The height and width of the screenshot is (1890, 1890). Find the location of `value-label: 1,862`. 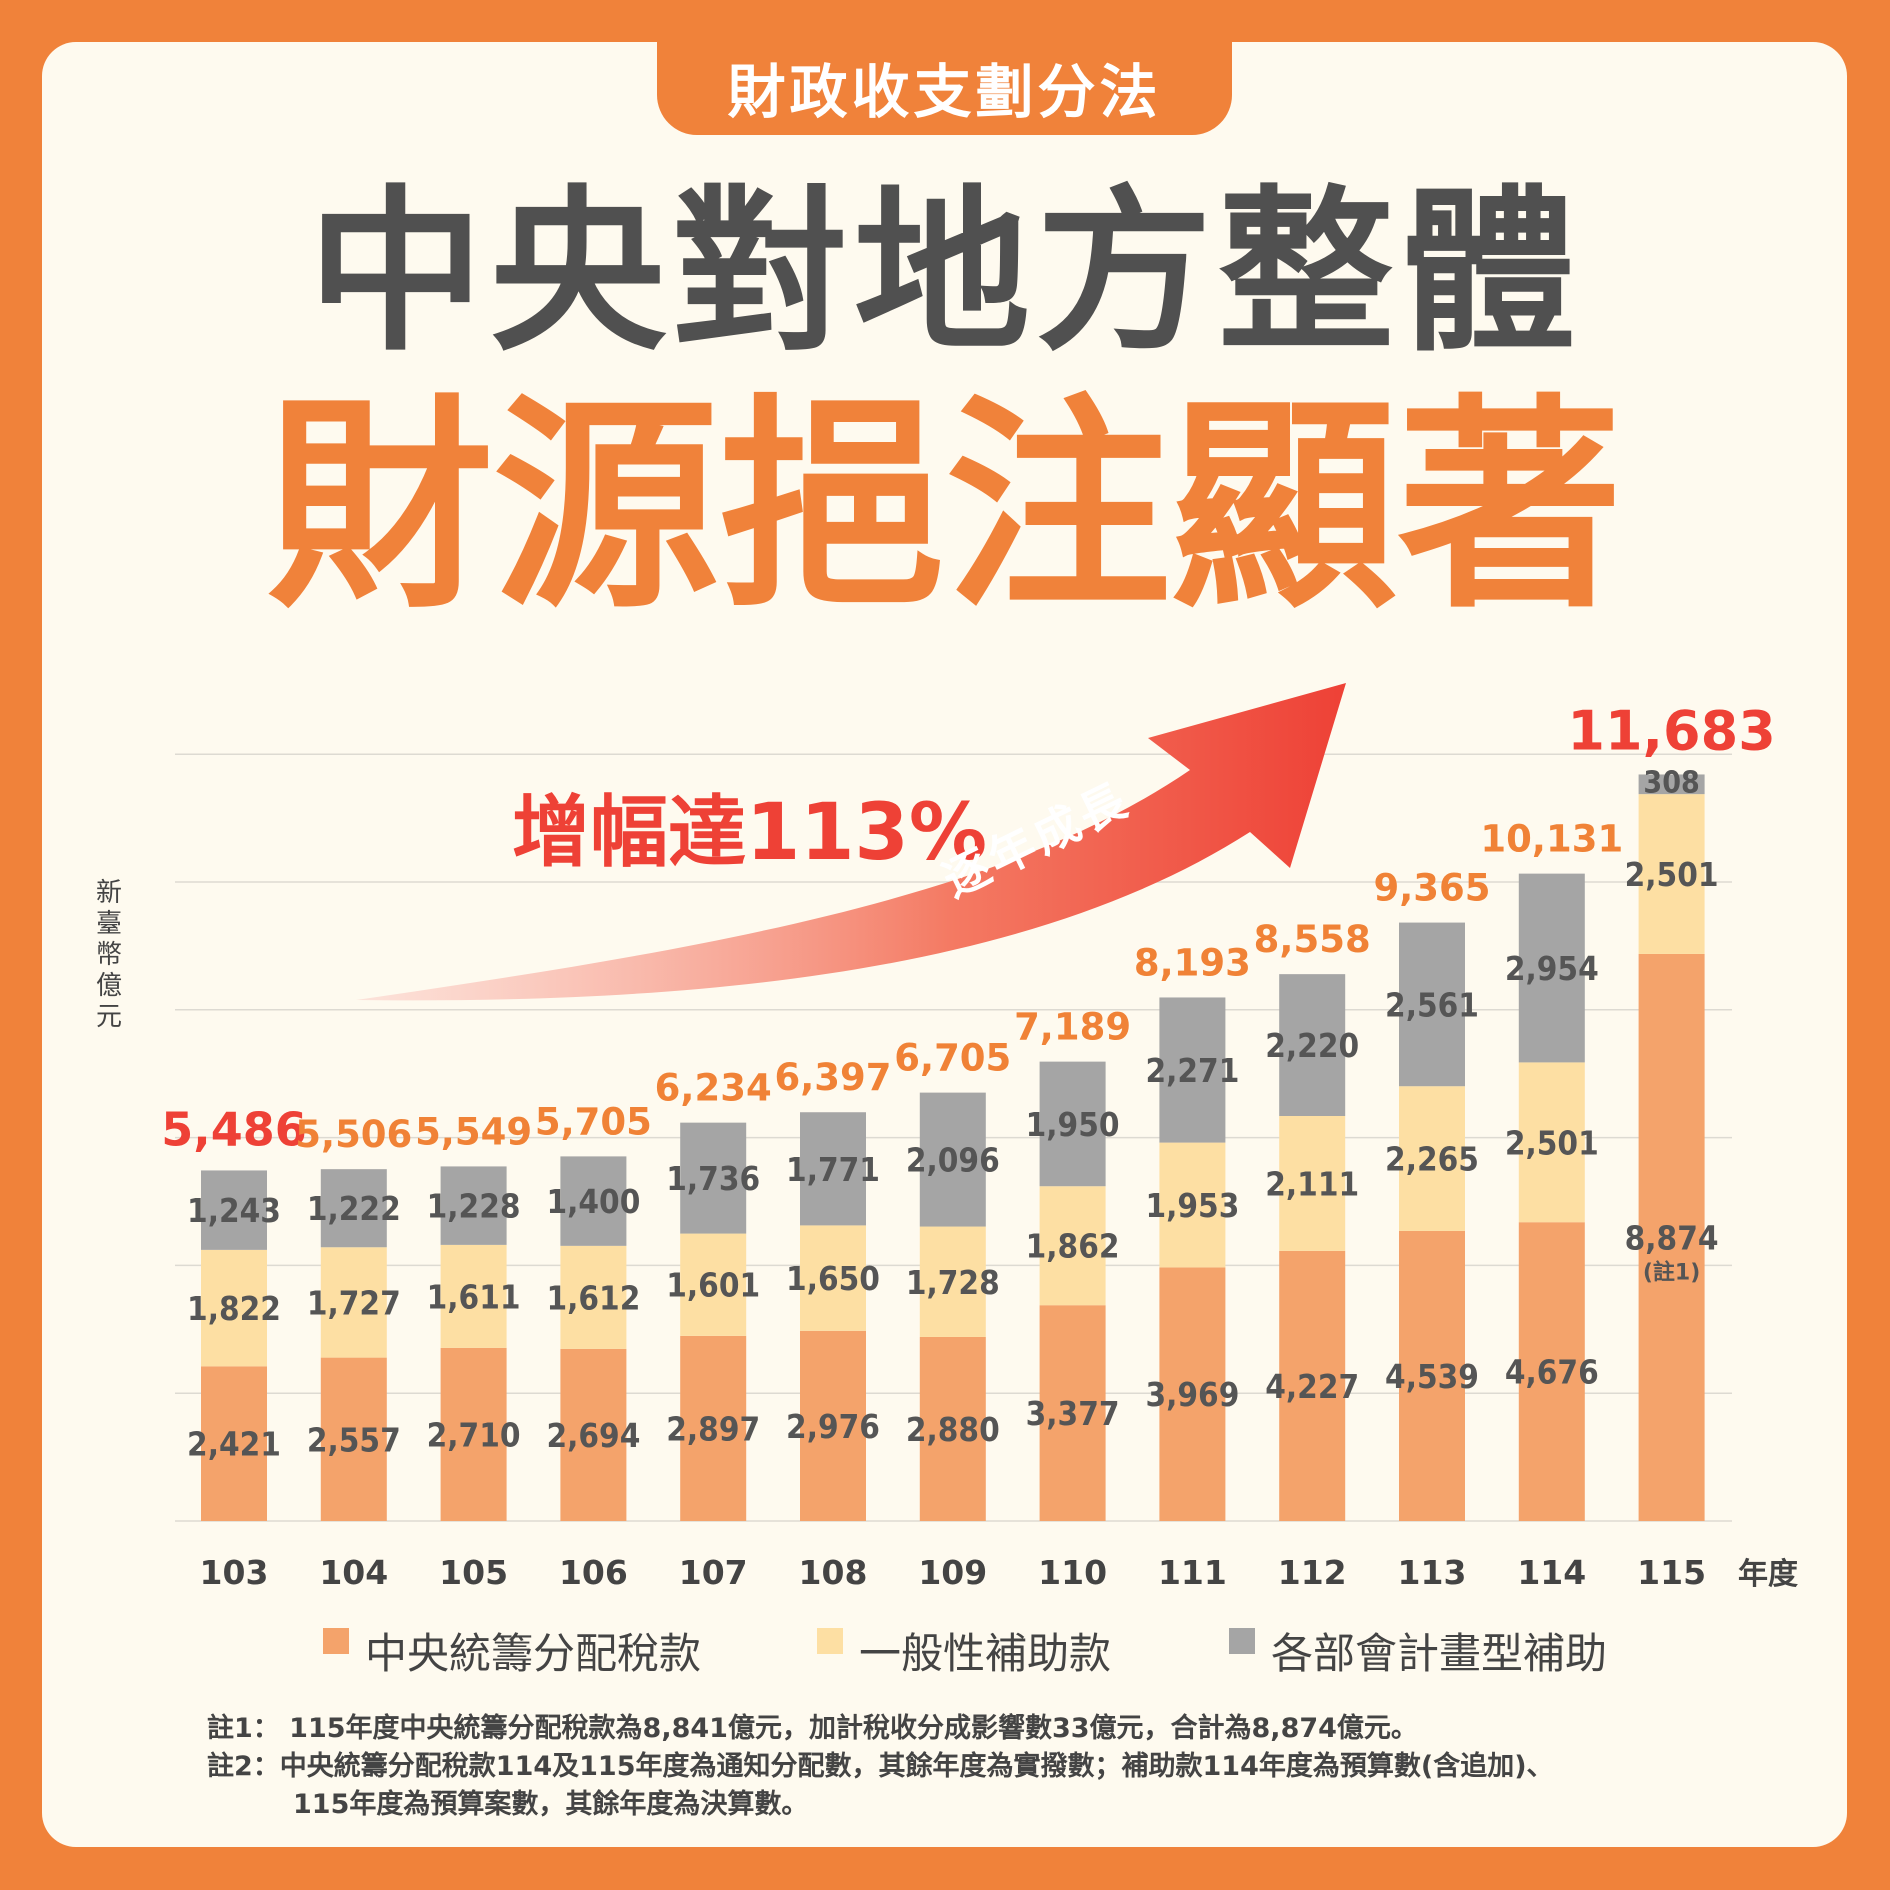

value-label: 1,862 is located at coordinates (1073, 1246).